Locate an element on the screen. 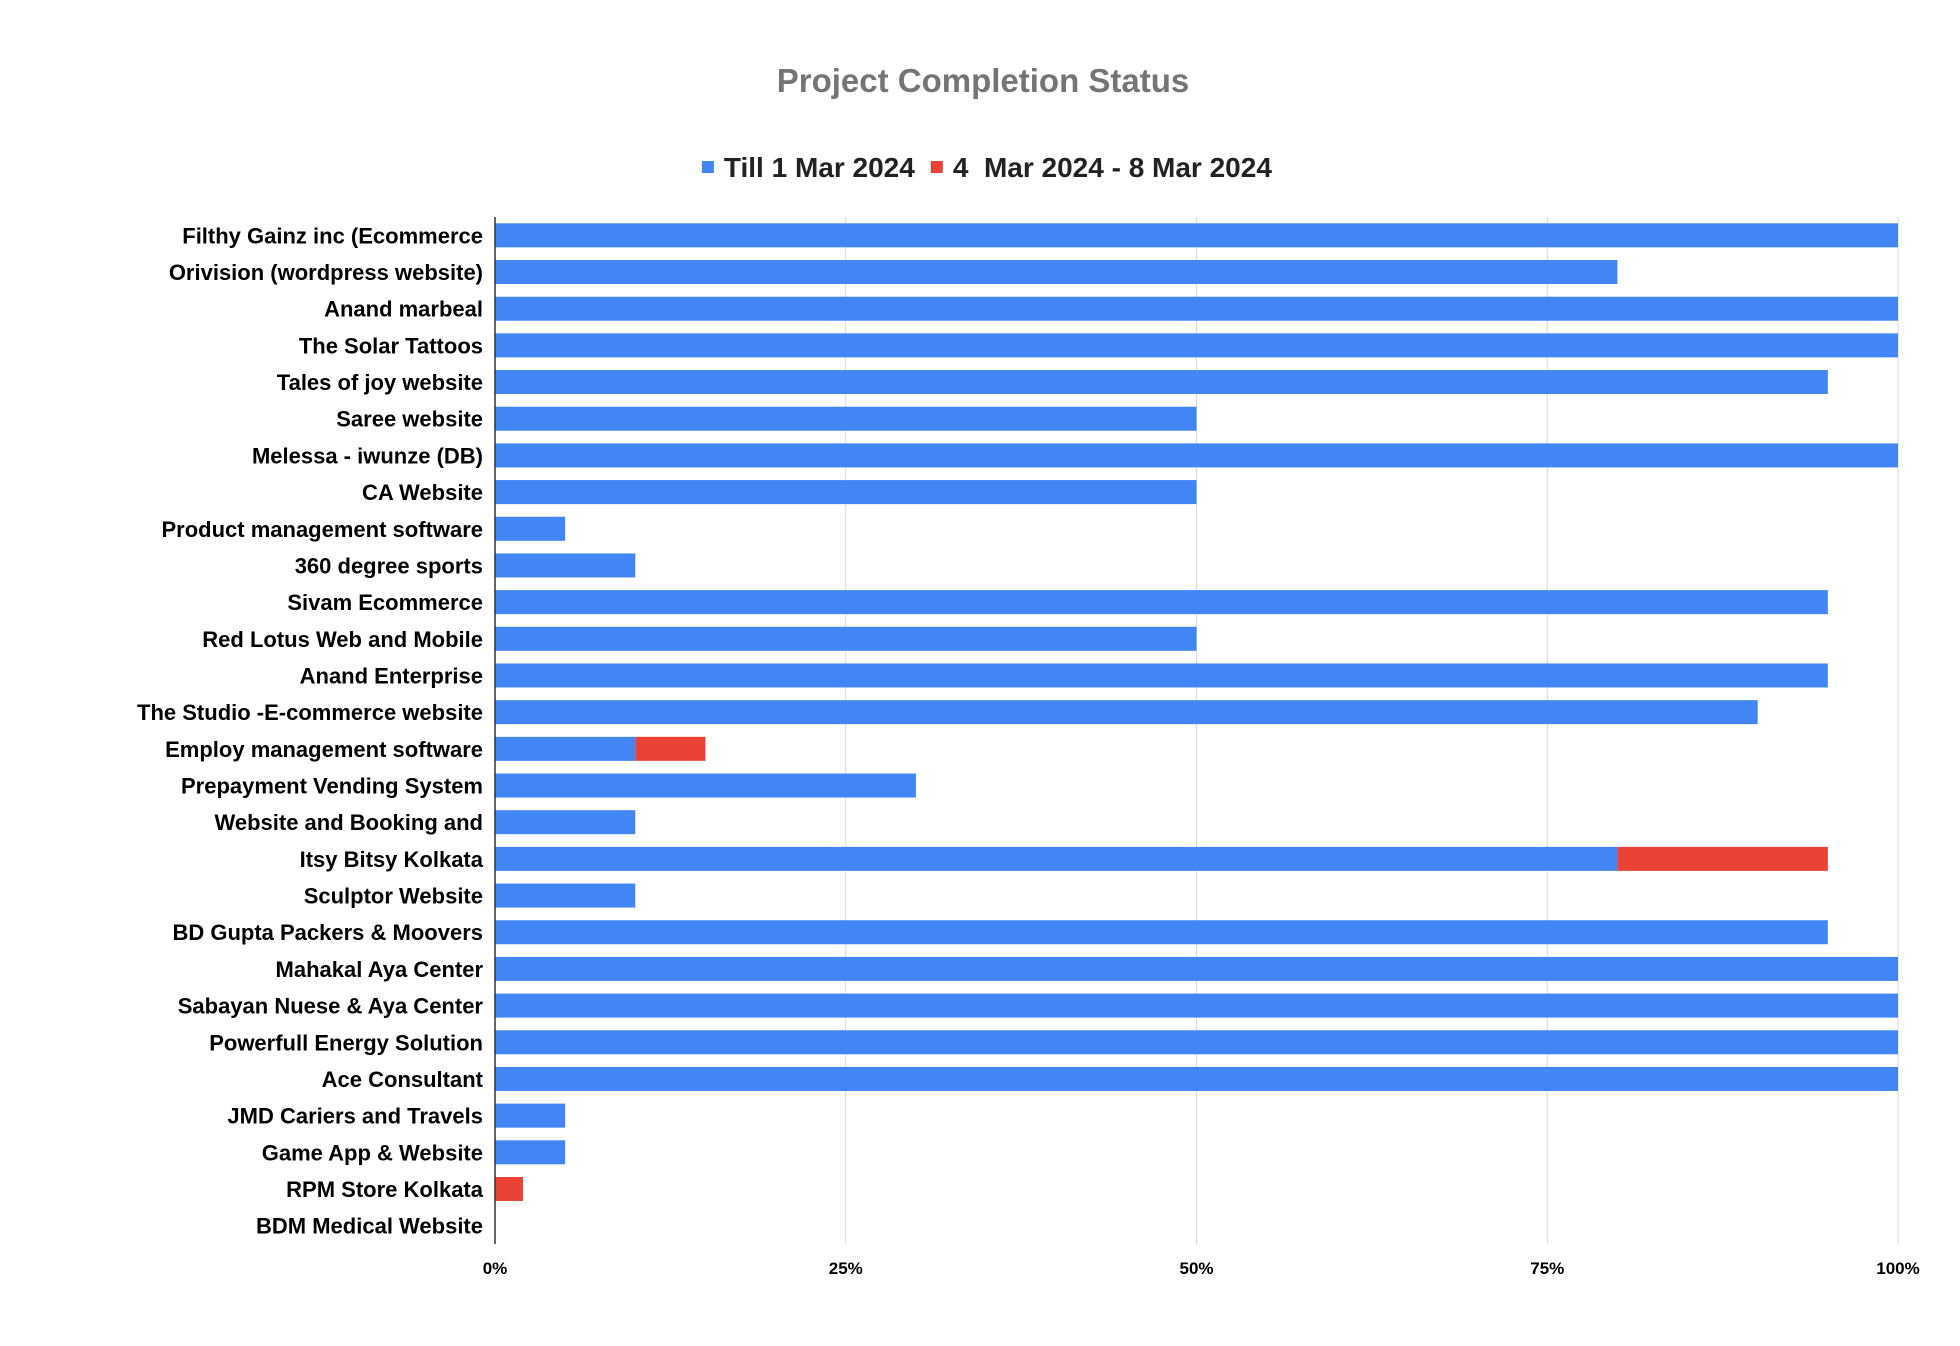 The image size is (1960, 1346). category-label: Anand marbeal is located at coordinates (403, 309).